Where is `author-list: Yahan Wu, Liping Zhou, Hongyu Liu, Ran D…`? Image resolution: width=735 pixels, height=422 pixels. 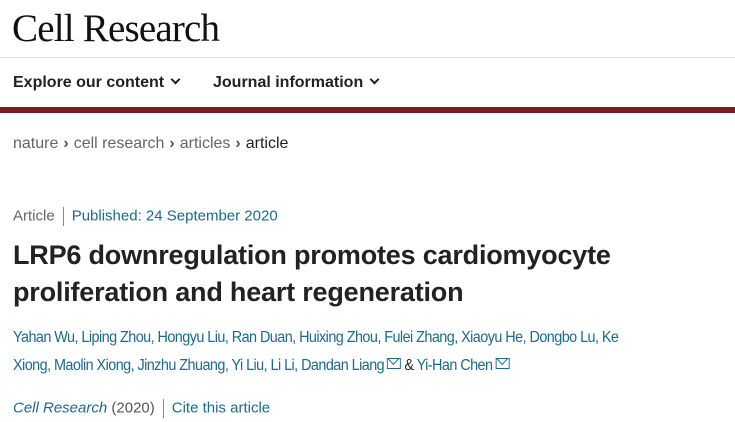 author-list: Yahan Wu, Liping Zhou, Hongyu Liu, Ran D… is located at coordinates (357, 352).